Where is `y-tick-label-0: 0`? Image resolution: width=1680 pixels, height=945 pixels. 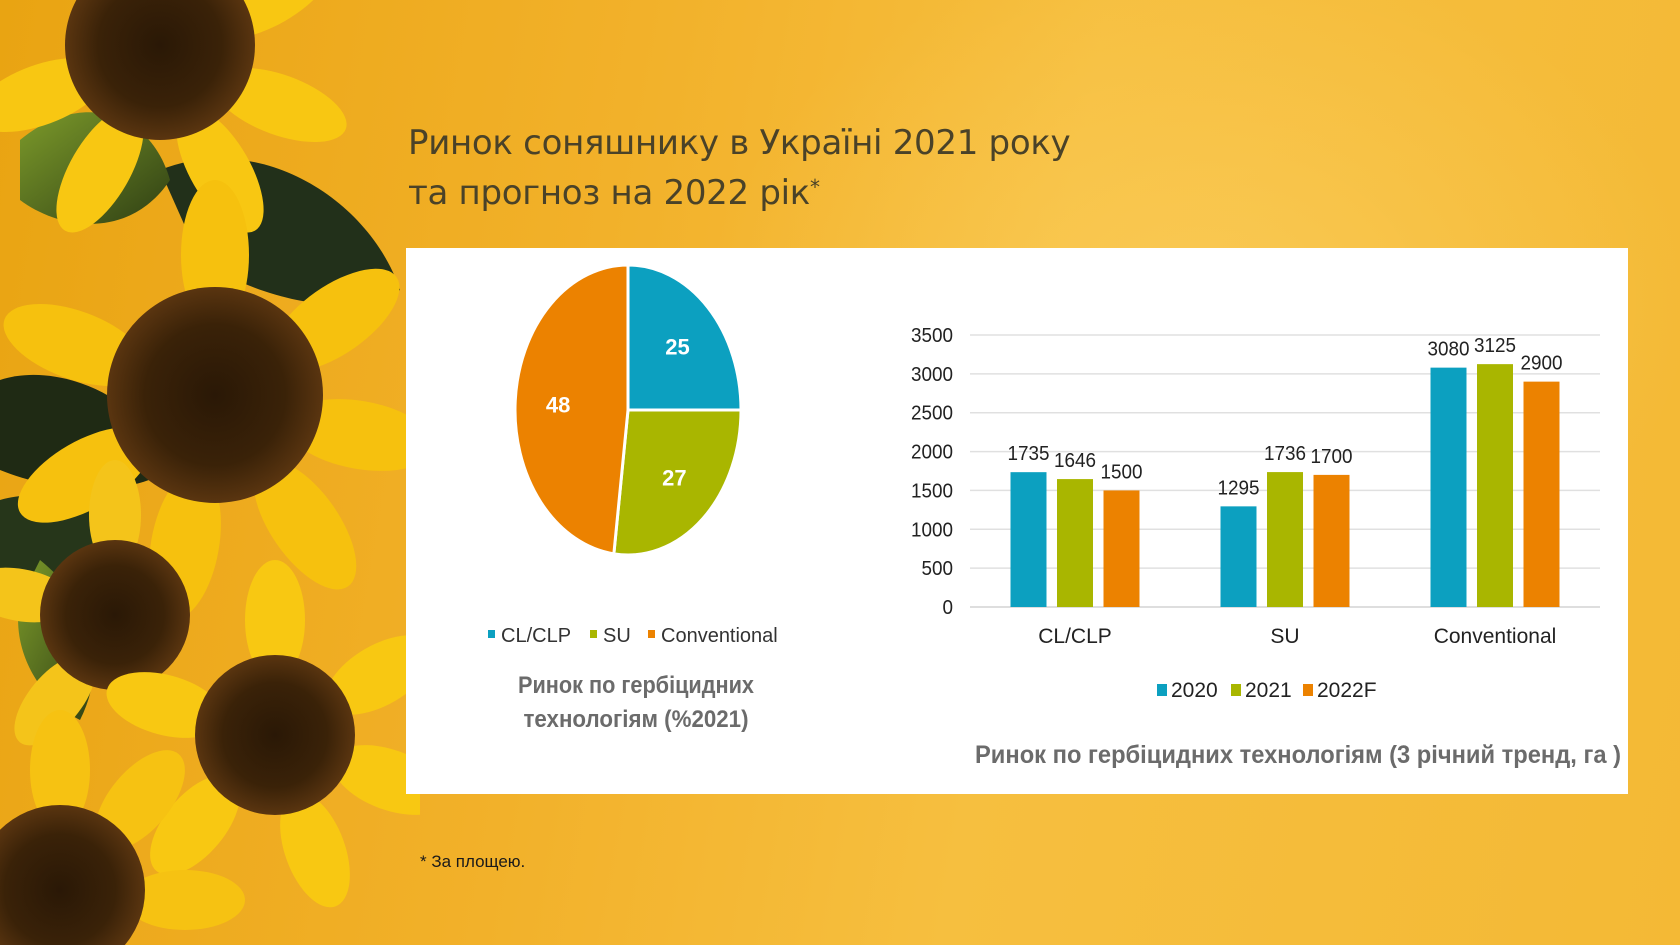 y-tick-label-0: 0 is located at coordinates (948, 608).